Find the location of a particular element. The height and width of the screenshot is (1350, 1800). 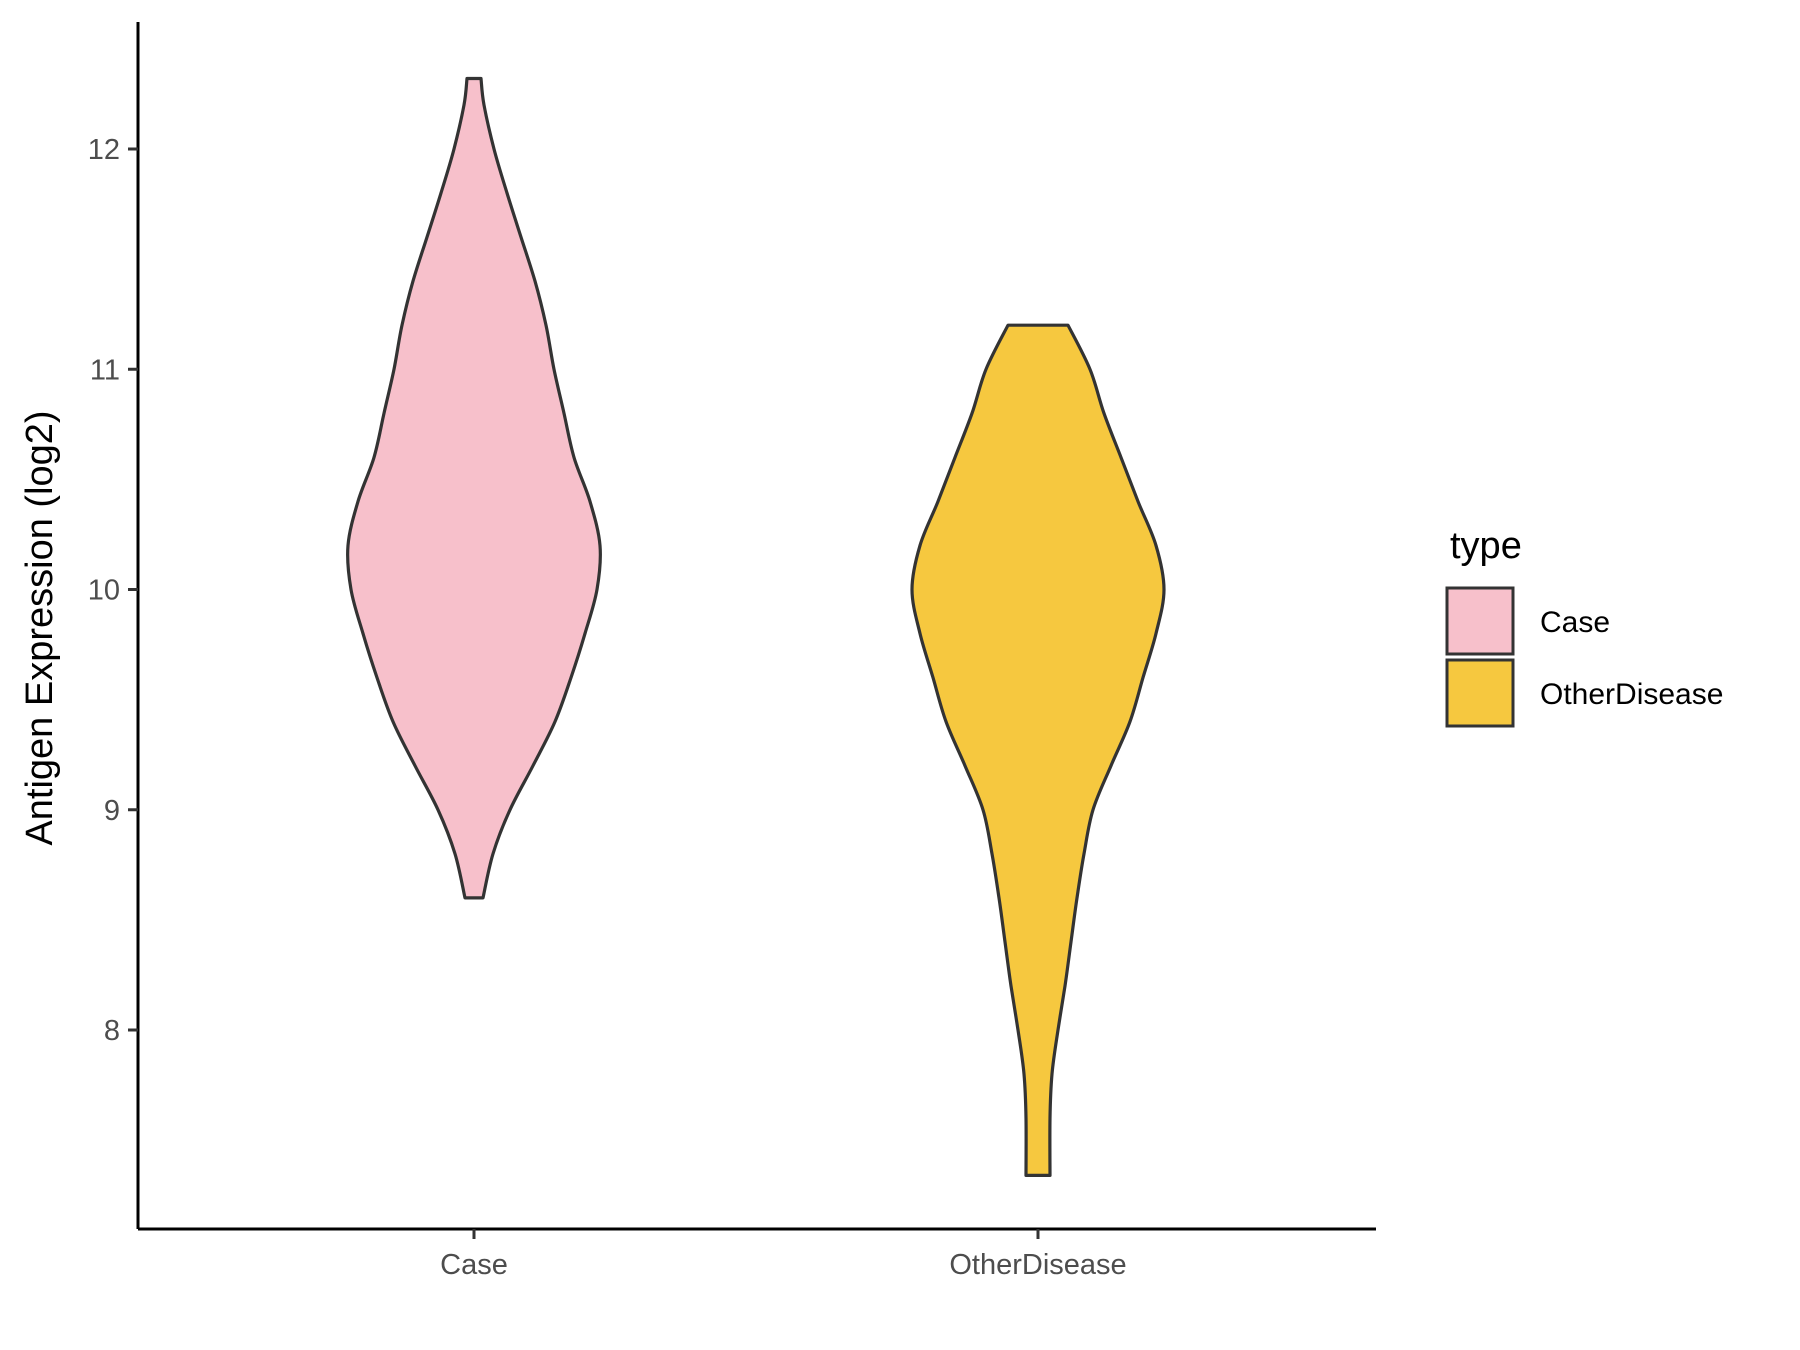

y-tick-label: 12 is located at coordinates (104, 150).